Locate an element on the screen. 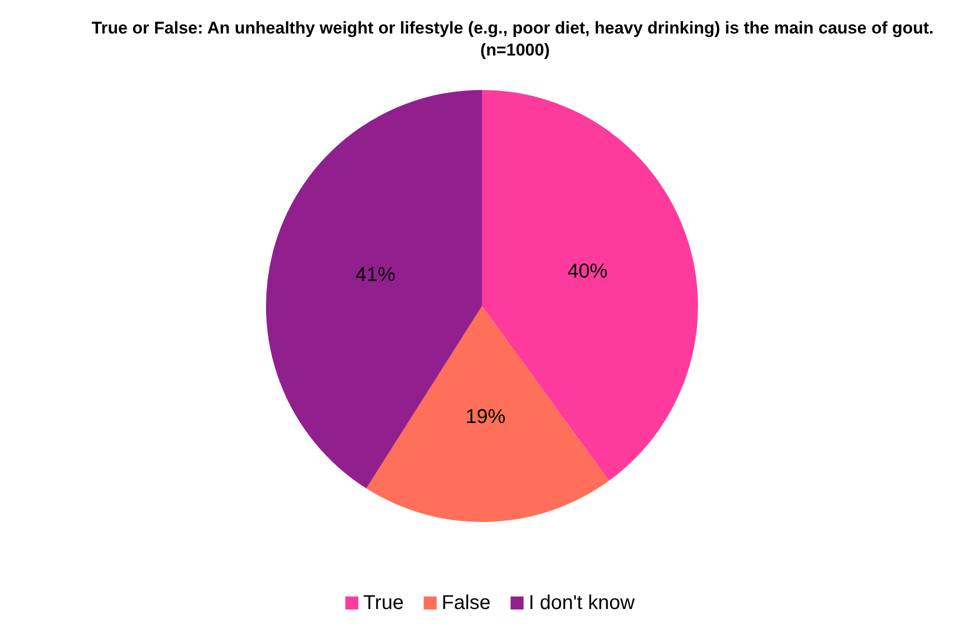  legend-label: False is located at coordinates (466, 603).